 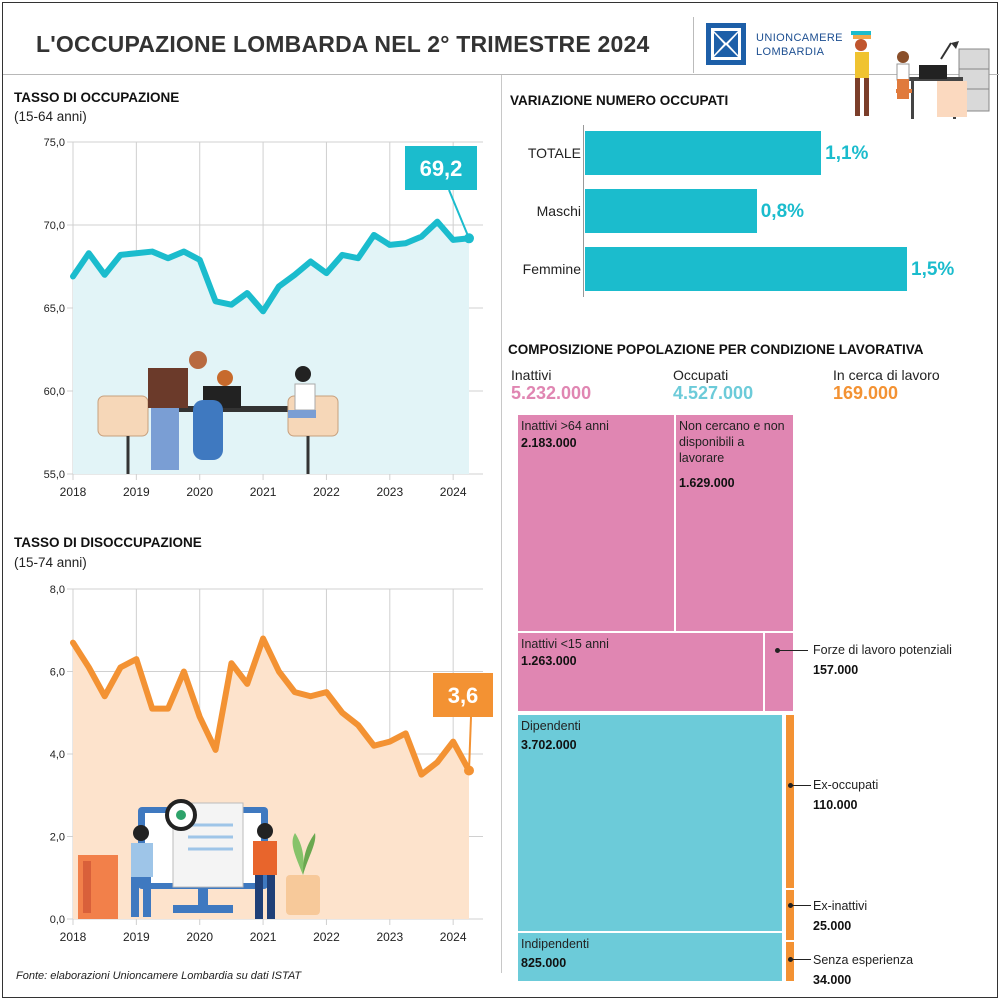 What do you see at coordinates (565, 644) in the screenshot?
I see `cell-label: Inattivi <15 anni` at bounding box center [565, 644].